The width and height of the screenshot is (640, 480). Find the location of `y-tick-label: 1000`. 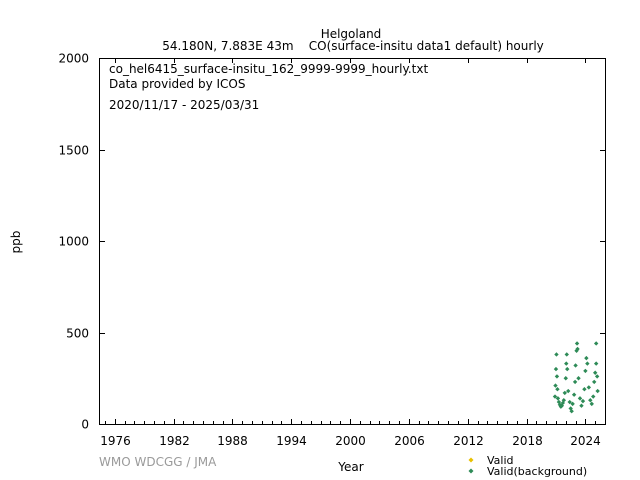

y-tick-label: 1000 is located at coordinates (73, 242).